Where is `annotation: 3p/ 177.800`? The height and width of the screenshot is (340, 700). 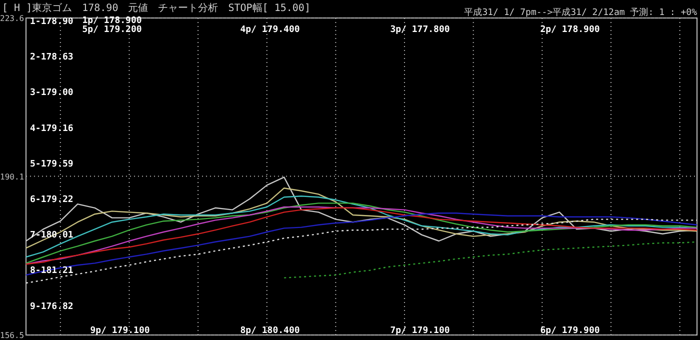 annotation: 3p/ 177.800 is located at coordinates (420, 30).